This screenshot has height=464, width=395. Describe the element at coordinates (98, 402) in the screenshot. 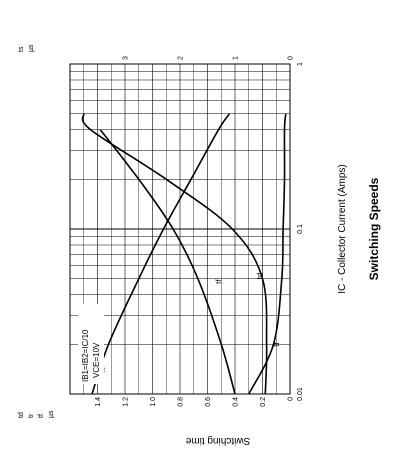

I see `y-left-tick-label-7: 1.4` at that location.